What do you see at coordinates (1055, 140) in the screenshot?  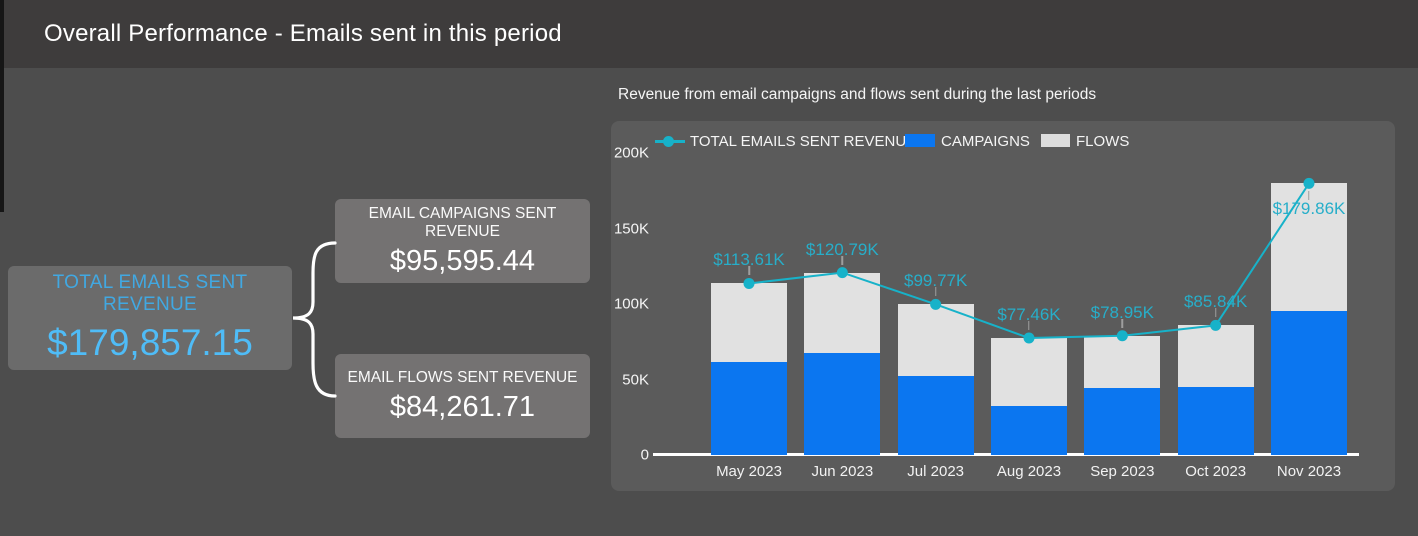 I see `legend-flows-swatch` at bounding box center [1055, 140].